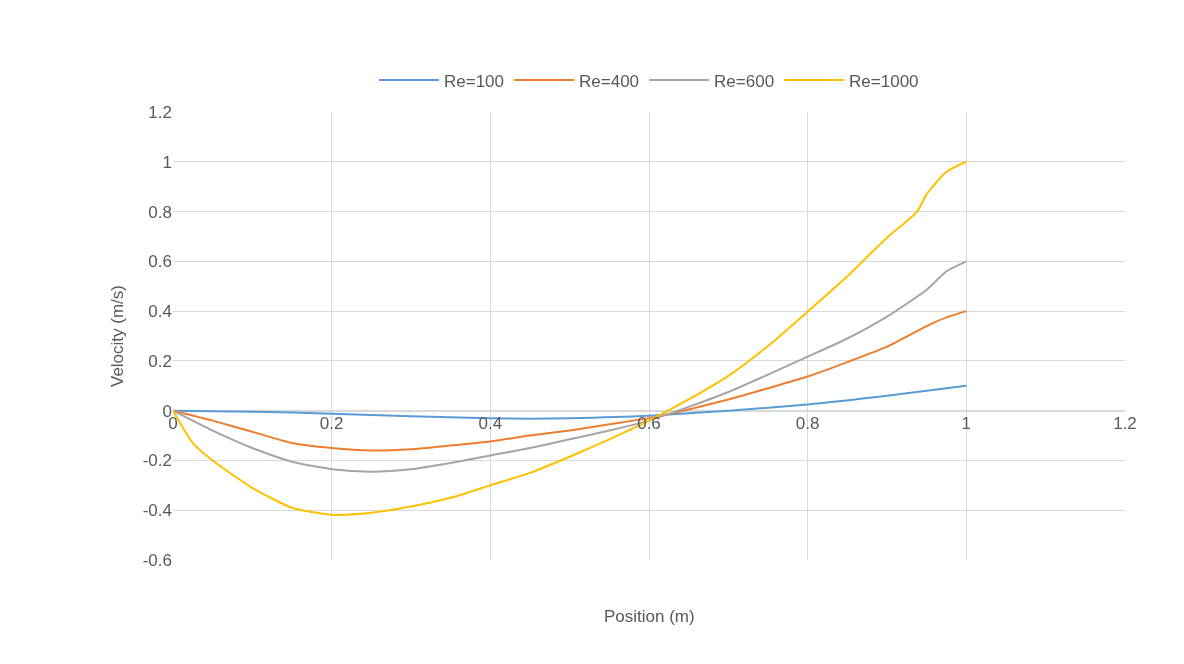  Describe the element at coordinates (1125, 423) in the screenshot. I see `x-tick-label: 1.2` at that location.